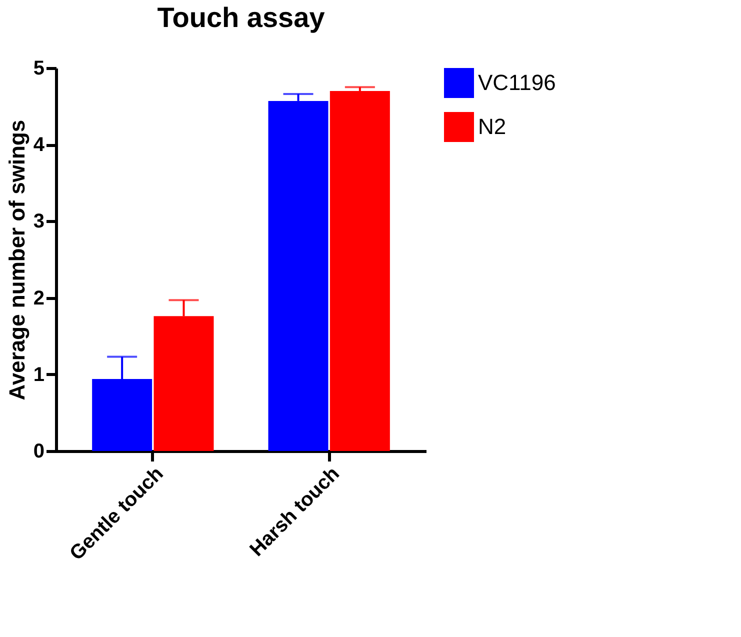 The width and height of the screenshot is (741, 637). Describe the element at coordinates (360, 270) in the screenshot. I see `bar` at that location.